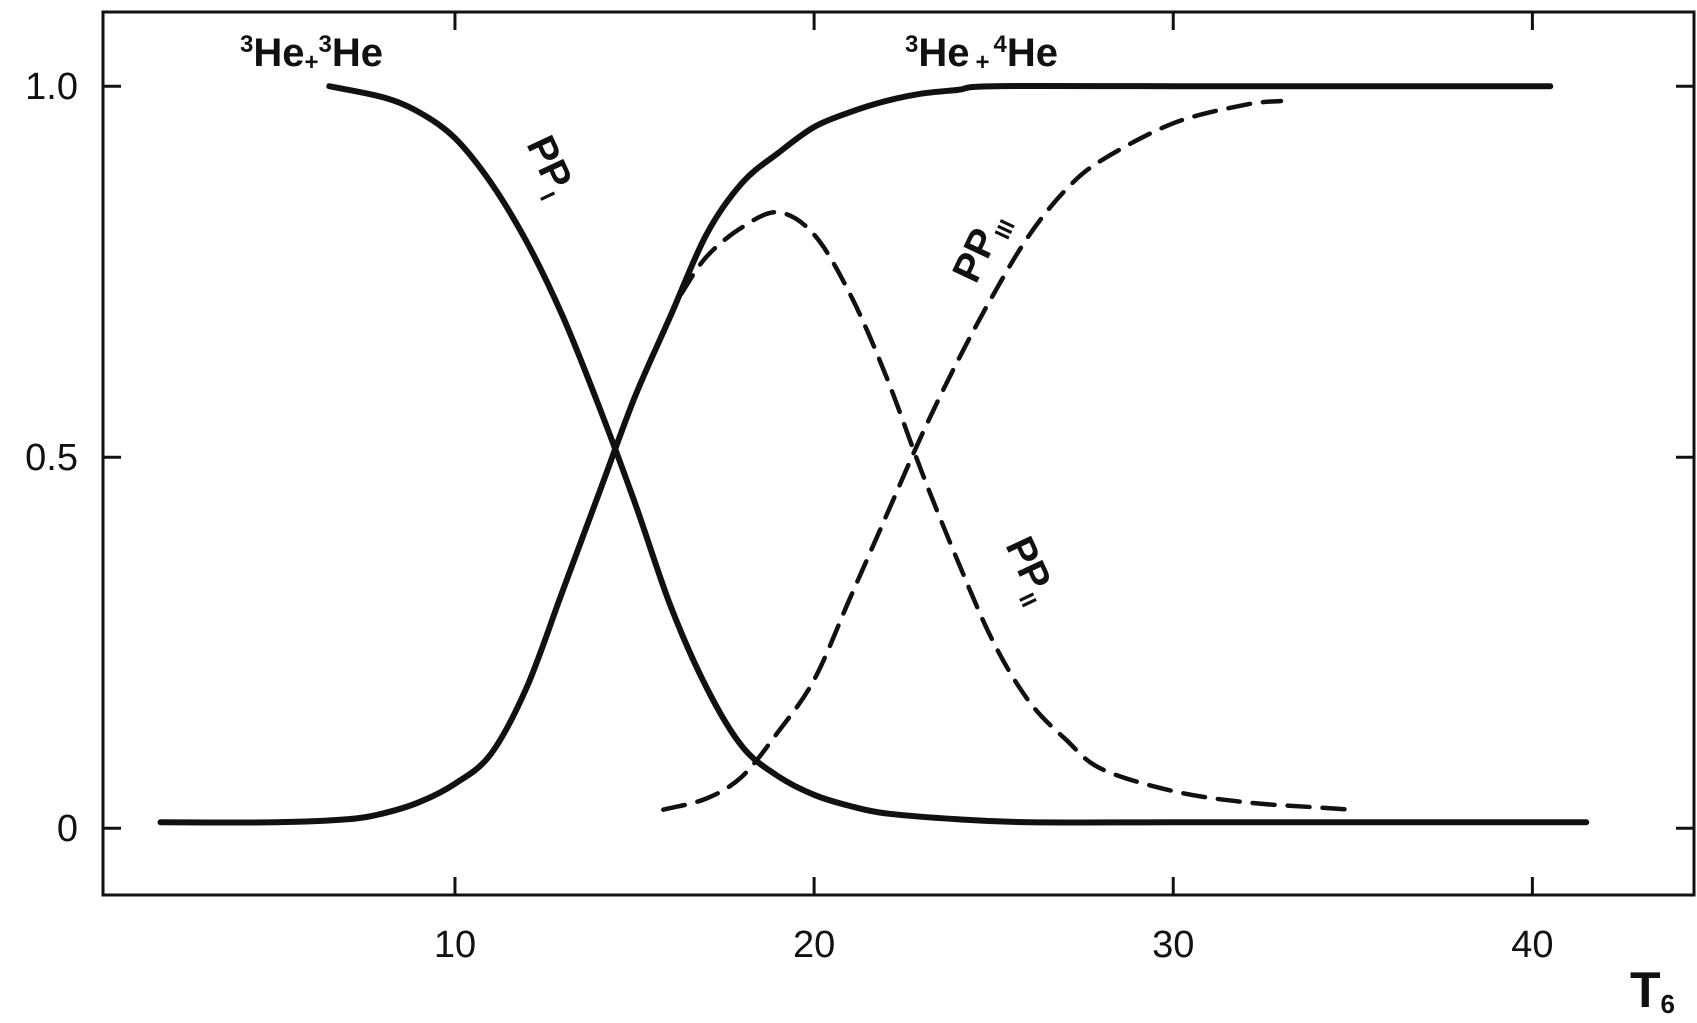  What do you see at coordinates (455, 945) in the screenshot?
I see `x-tick-label: 10` at bounding box center [455, 945].